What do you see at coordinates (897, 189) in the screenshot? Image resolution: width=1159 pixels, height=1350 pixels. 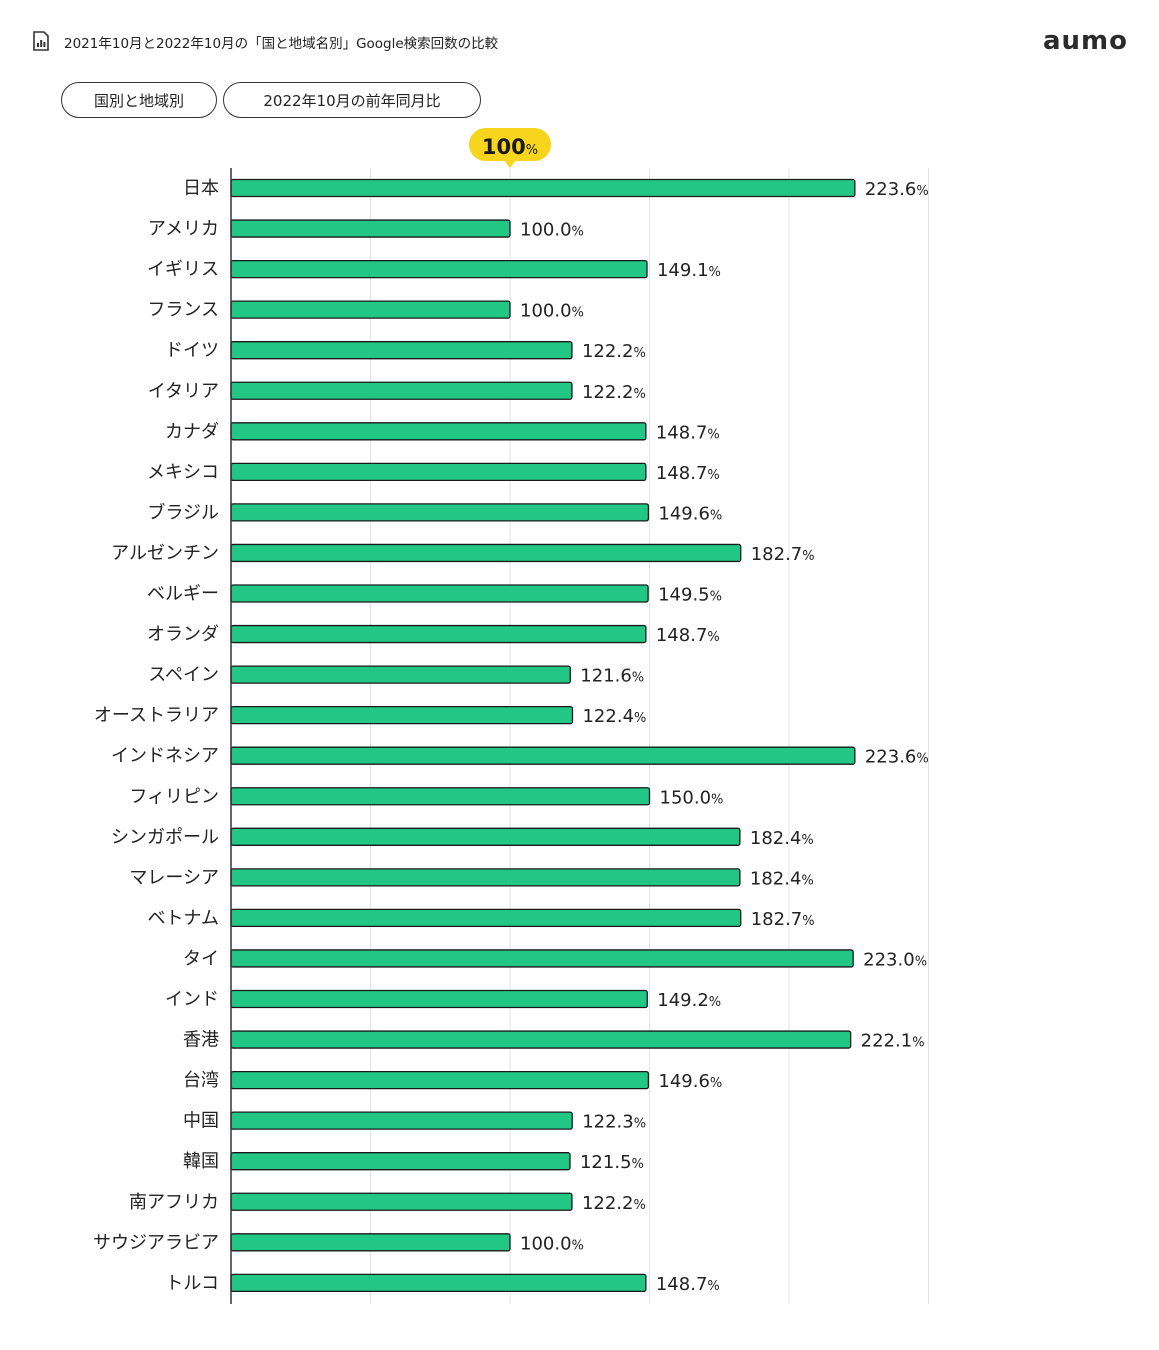 I see `value-label: 223.6%` at bounding box center [897, 189].